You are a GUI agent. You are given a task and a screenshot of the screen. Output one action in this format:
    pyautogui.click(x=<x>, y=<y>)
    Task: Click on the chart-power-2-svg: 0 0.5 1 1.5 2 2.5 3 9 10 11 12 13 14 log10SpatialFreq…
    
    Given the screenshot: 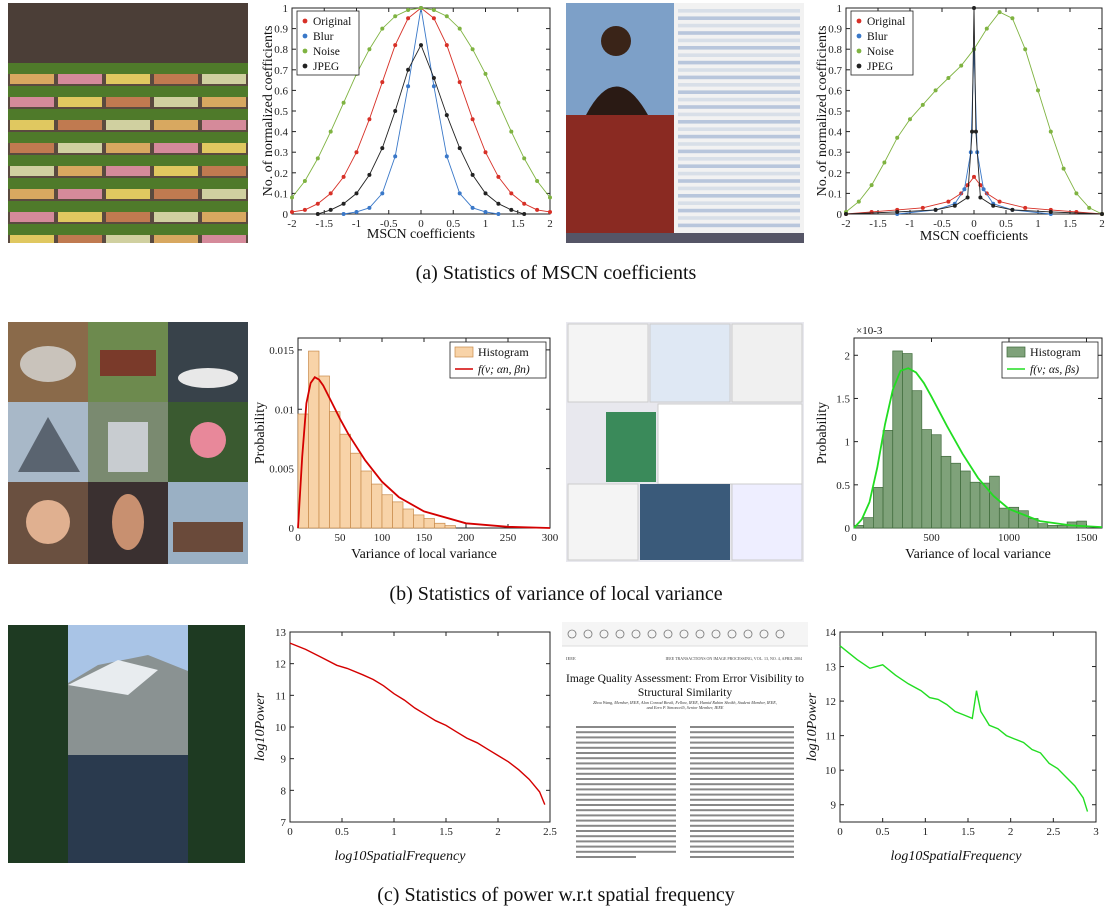 What is the action you would take?
    pyautogui.click(x=952, y=745)
    